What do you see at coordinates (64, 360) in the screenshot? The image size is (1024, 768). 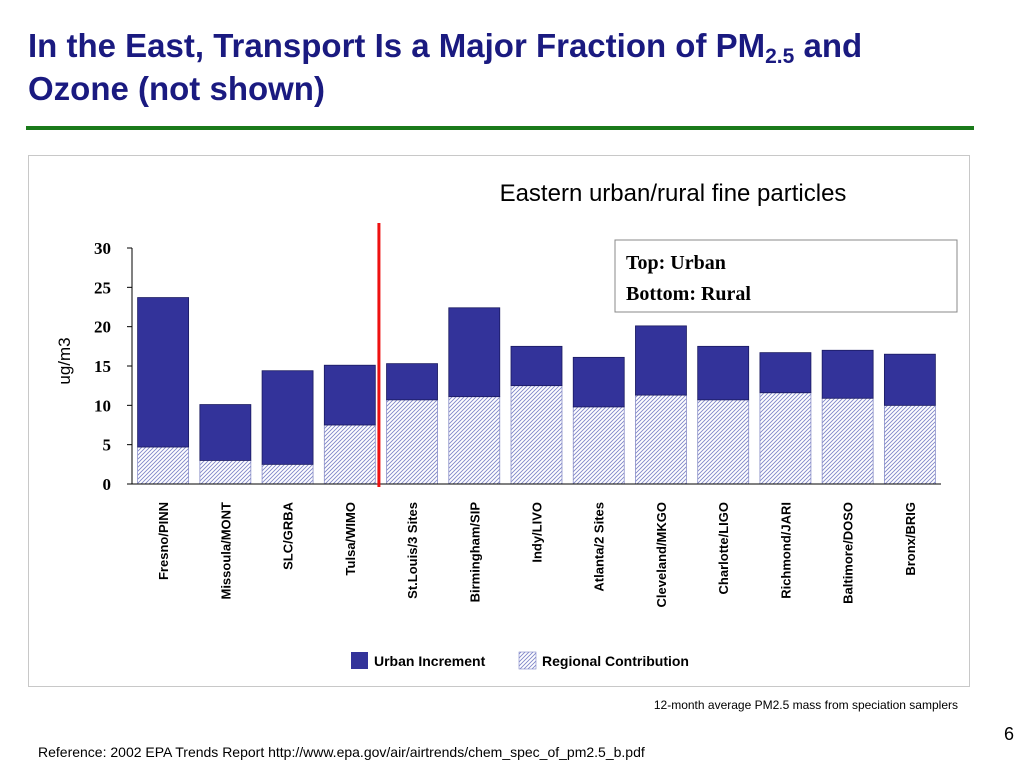 I see `y-axis-label: ug/m3` at bounding box center [64, 360].